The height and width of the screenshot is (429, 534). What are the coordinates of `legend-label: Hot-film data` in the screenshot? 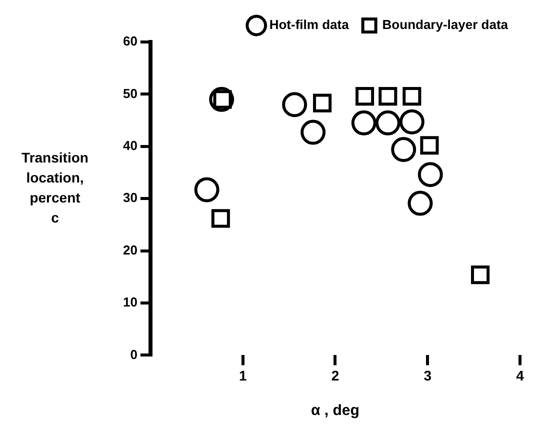 It's located at (309, 24).